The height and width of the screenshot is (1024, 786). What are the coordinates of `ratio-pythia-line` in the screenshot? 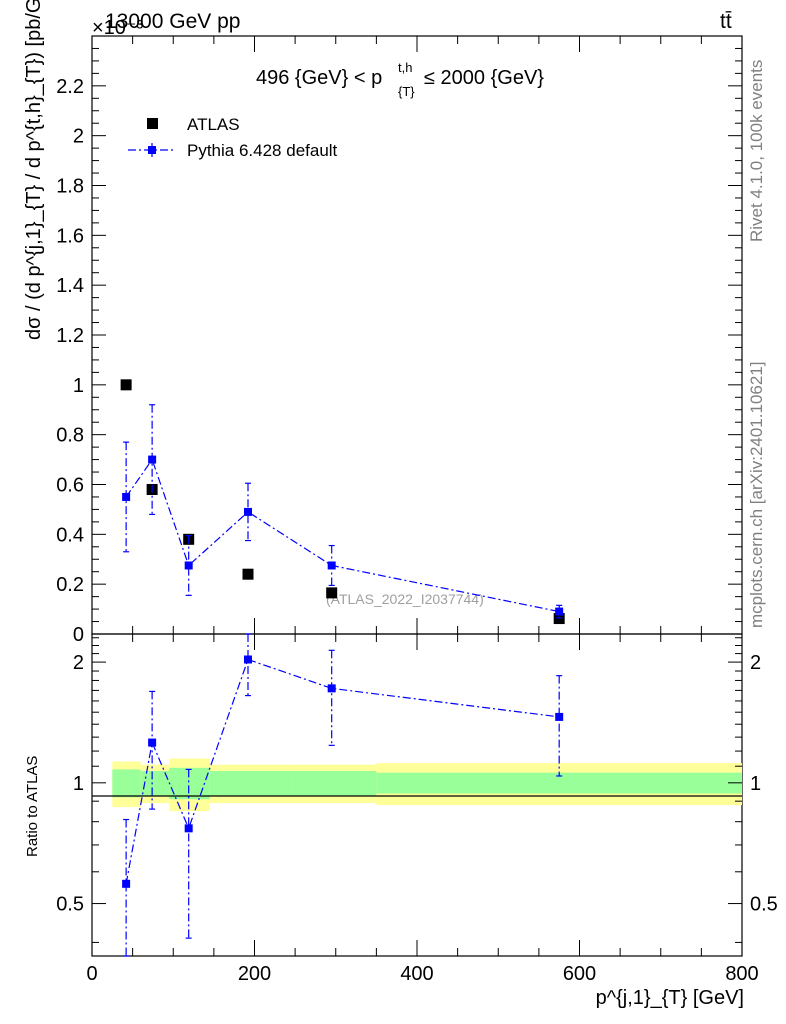 It's located at (342, 771).